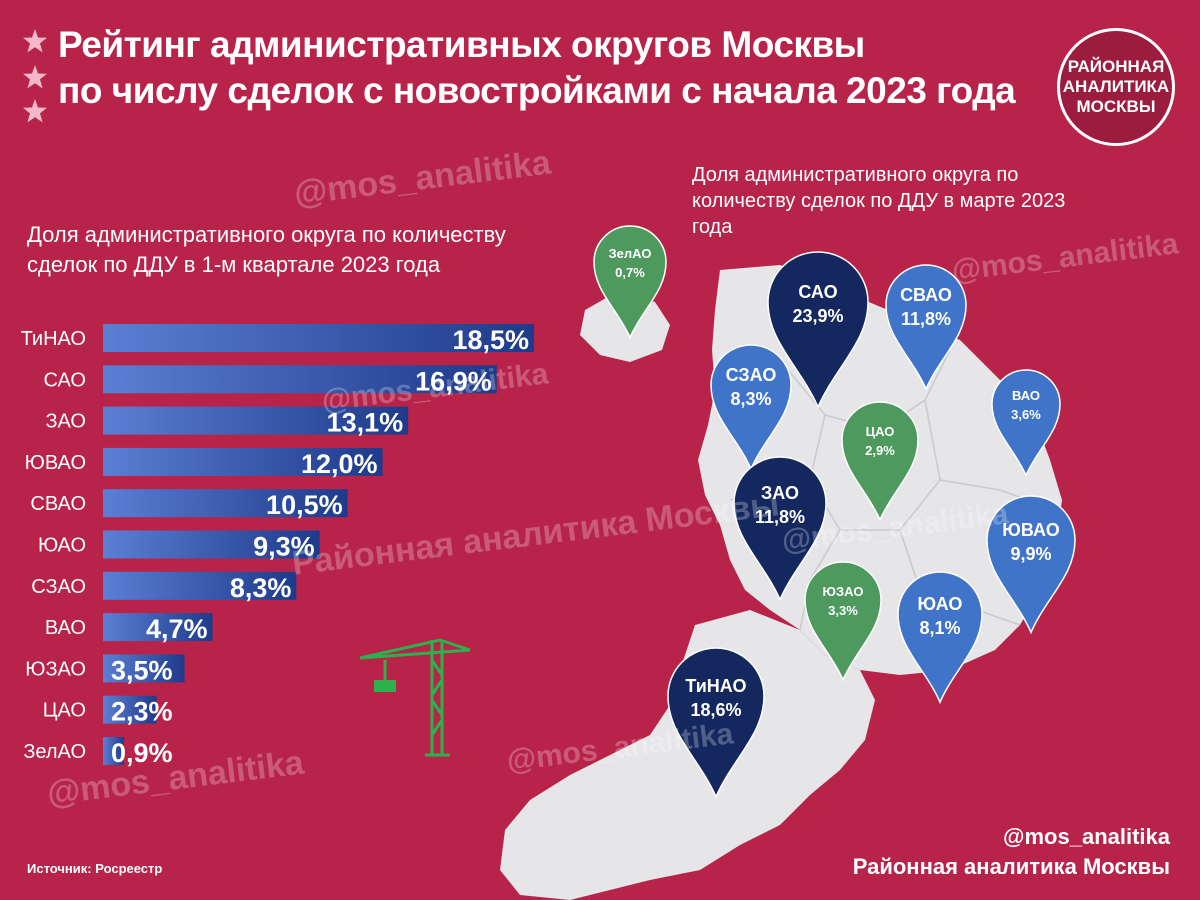 Image resolution: width=1200 pixels, height=900 pixels. Describe the element at coordinates (65, 380) in the screenshot. I see `bar-category-label: САО` at that location.